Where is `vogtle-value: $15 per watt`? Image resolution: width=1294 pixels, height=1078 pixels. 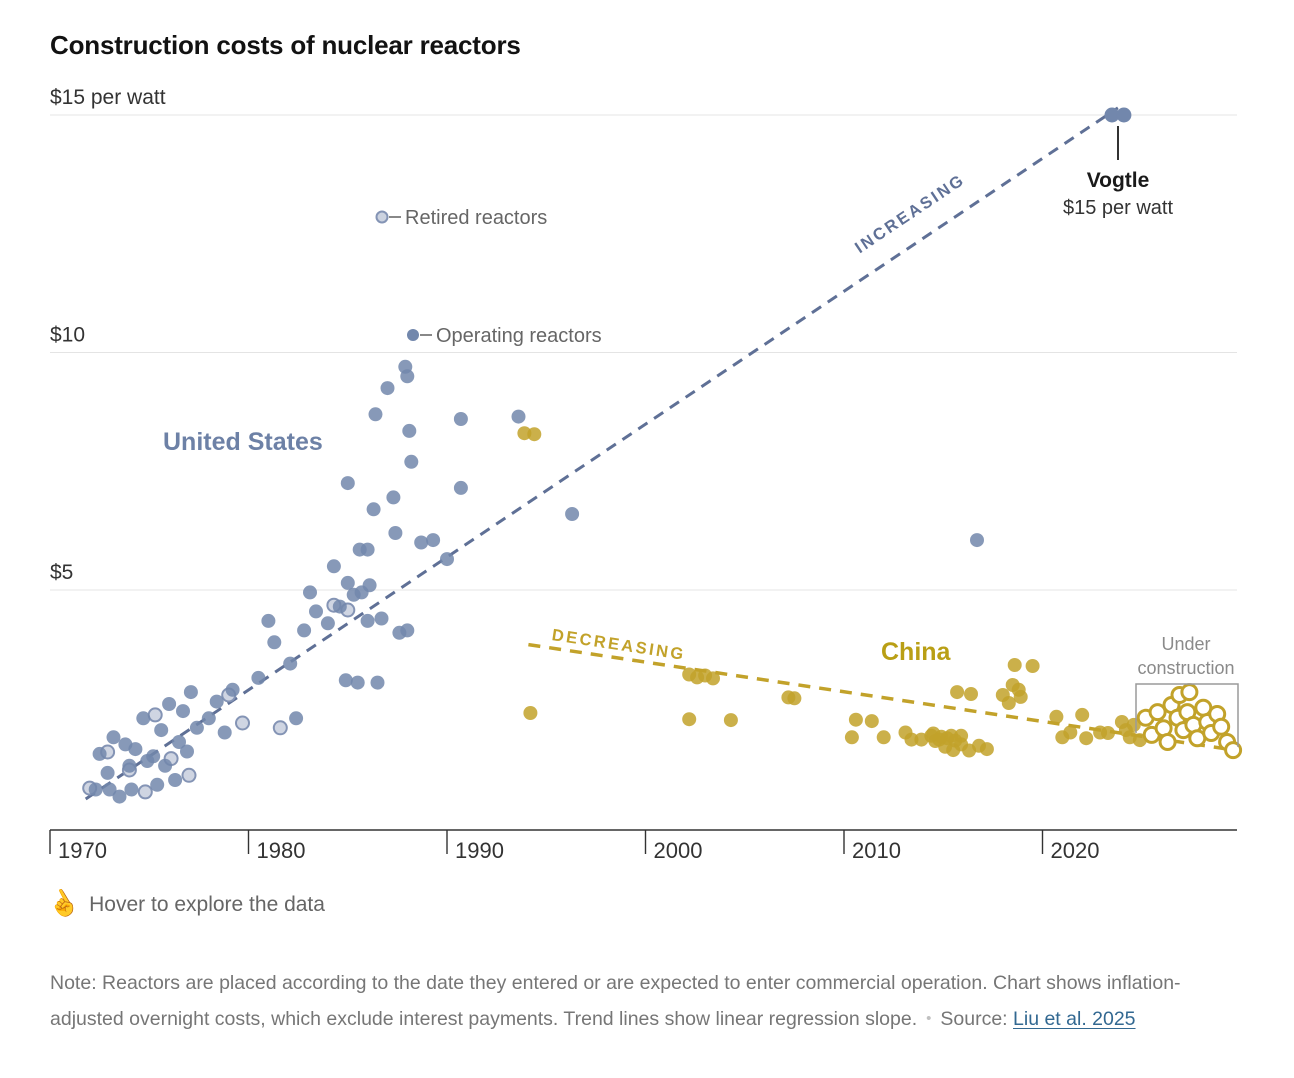 vogtle-value: $15 per watt is located at coordinates (1118, 208).